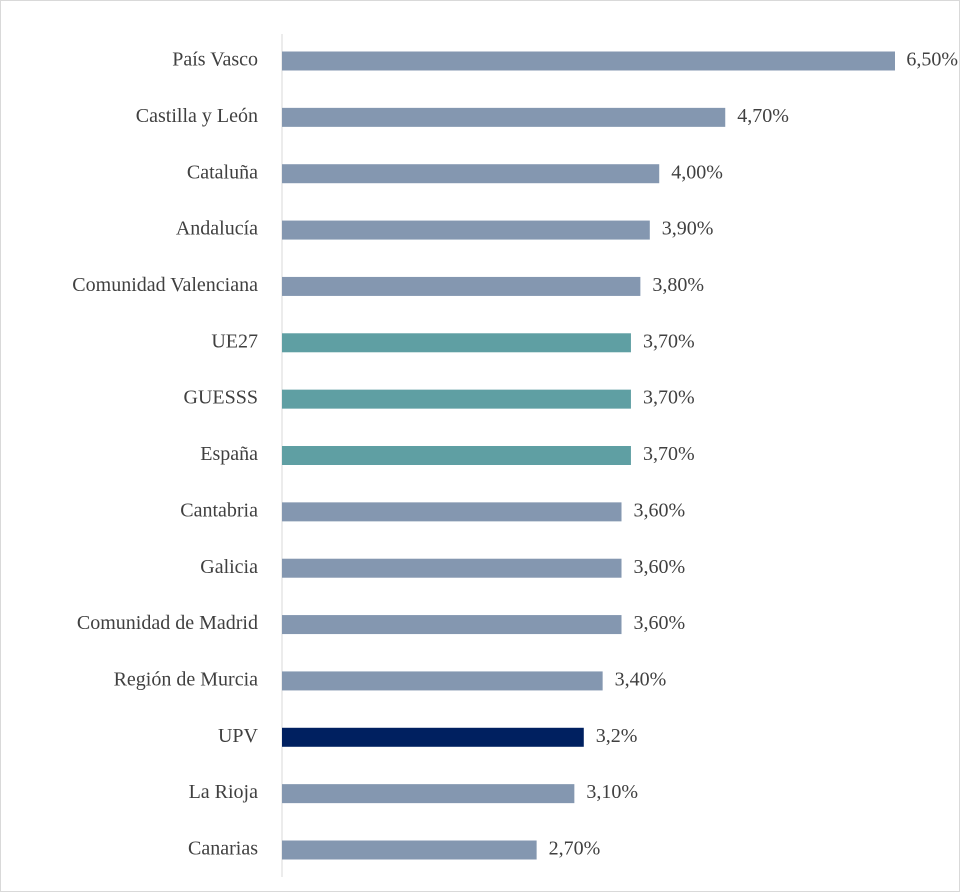 The width and height of the screenshot is (960, 892). Describe the element at coordinates (575, 849) in the screenshot. I see `value-label: 2,70%` at that location.